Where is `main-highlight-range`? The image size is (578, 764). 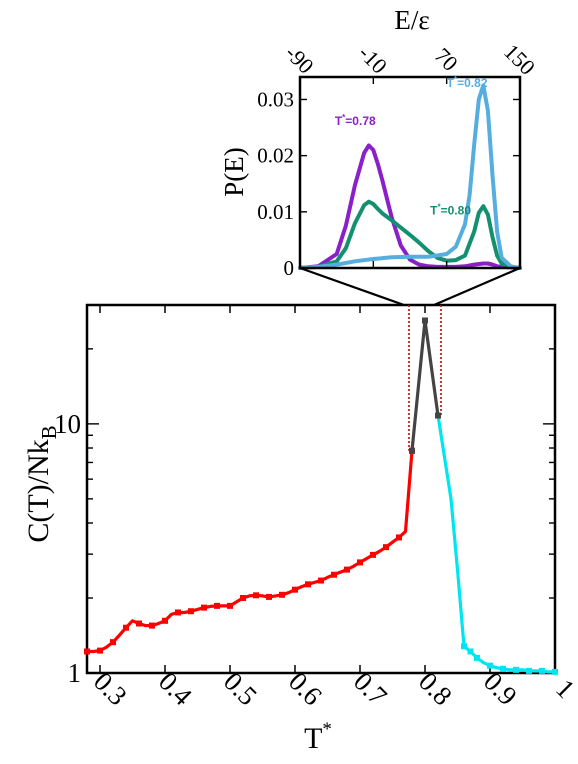
main-highlight-range is located at coordinates (425, 378).